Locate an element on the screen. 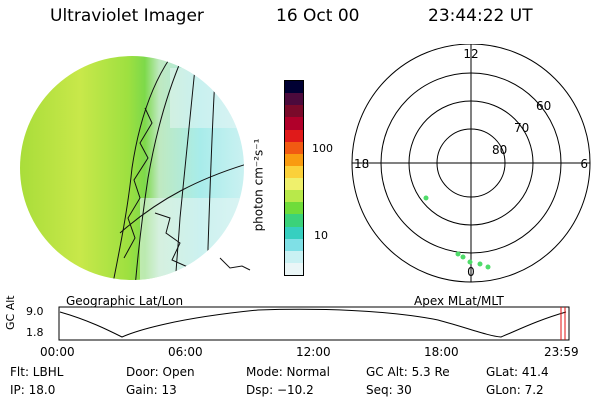 This screenshot has height=400, width=600. timeline-xtick-0: 00:00 is located at coordinates (57, 352).